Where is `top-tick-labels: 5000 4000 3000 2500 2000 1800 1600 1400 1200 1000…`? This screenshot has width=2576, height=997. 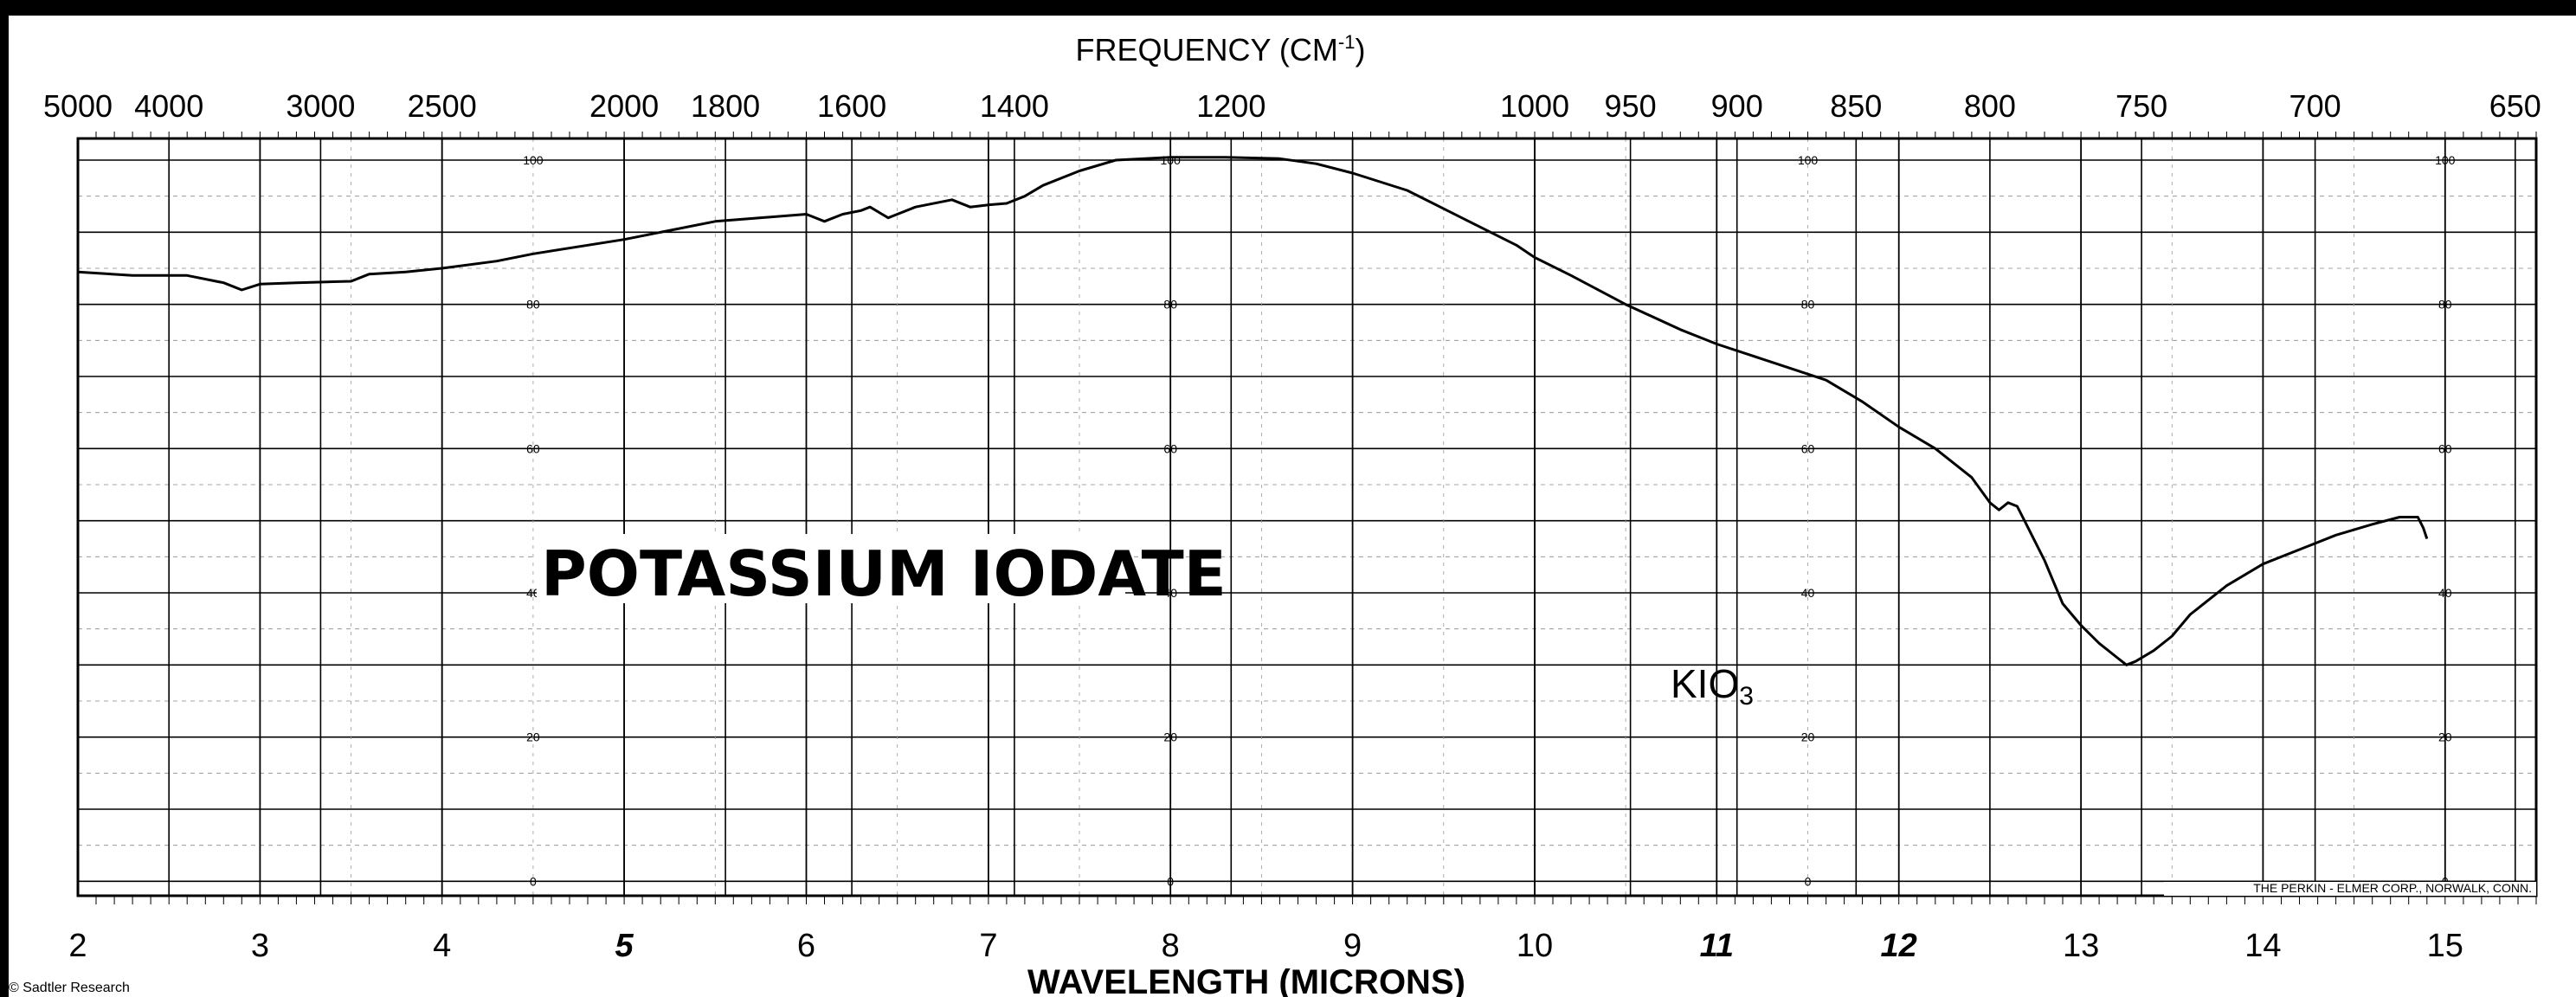 top-tick-labels: 5000 4000 3000 2500 2000 1800 1600 1400 1200 1000… is located at coordinates (1292, 106).